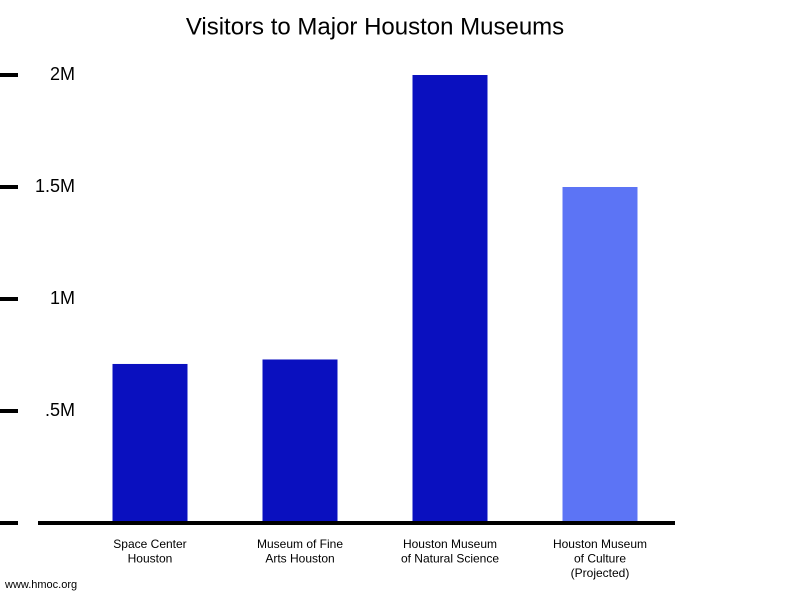 This screenshot has height=600, width=787. I want to click on x-tick-label: of Culture, so click(600, 559).